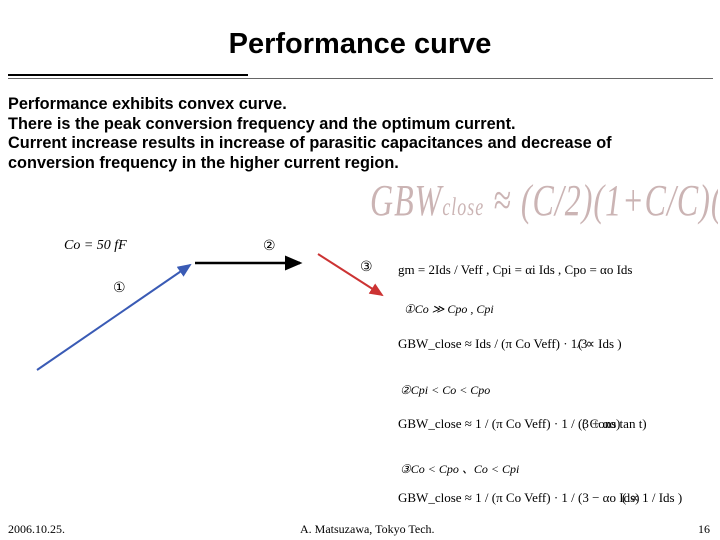 This screenshot has width=720, height=540. What do you see at coordinates (600, 343) in the screenshot?
I see `gbw-note-1: ( ∝ Ids )` at bounding box center [600, 343].